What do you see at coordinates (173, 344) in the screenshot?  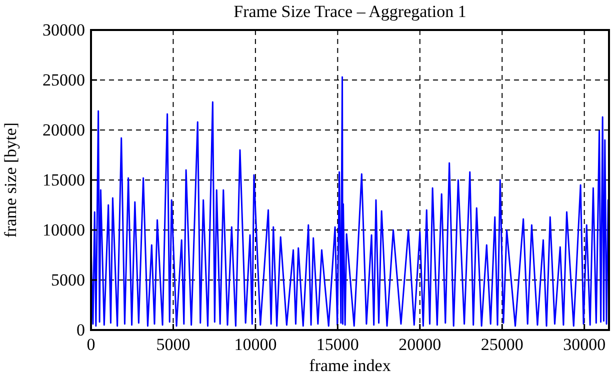 I see `x-tick-label: 5000` at bounding box center [173, 344].